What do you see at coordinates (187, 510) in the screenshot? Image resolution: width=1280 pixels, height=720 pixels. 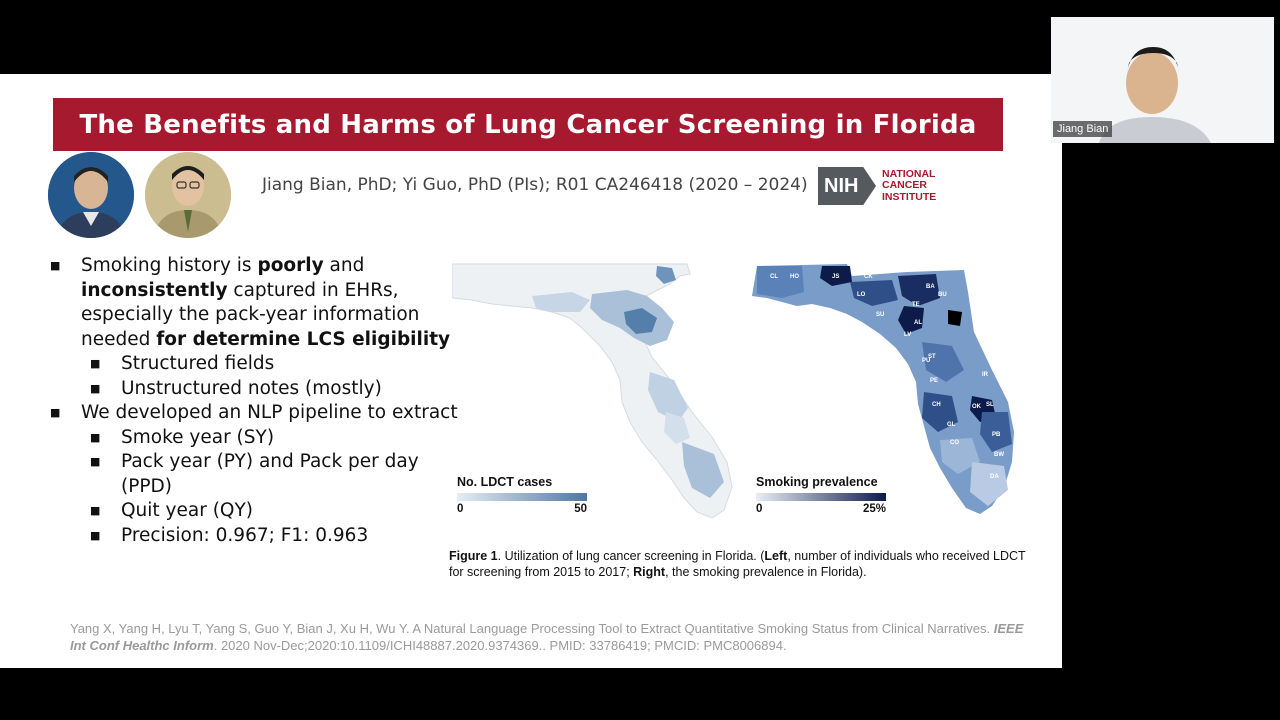 I see `sub-bullet-text: Quit year (QY)` at bounding box center [187, 510].